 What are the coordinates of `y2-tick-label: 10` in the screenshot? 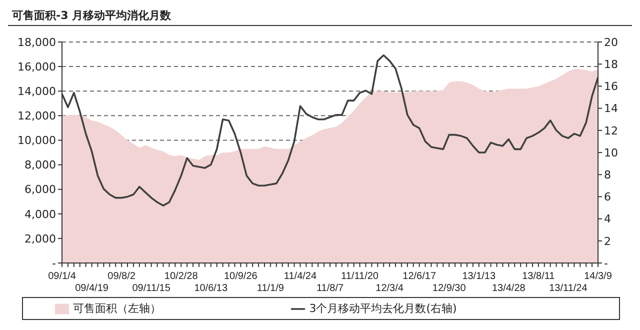 It's located at (611, 153).